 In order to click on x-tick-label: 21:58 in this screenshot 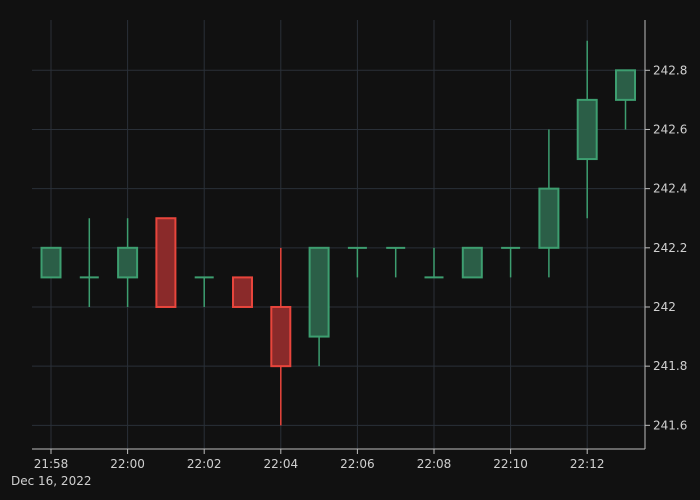, I will do `click(51, 464)`.